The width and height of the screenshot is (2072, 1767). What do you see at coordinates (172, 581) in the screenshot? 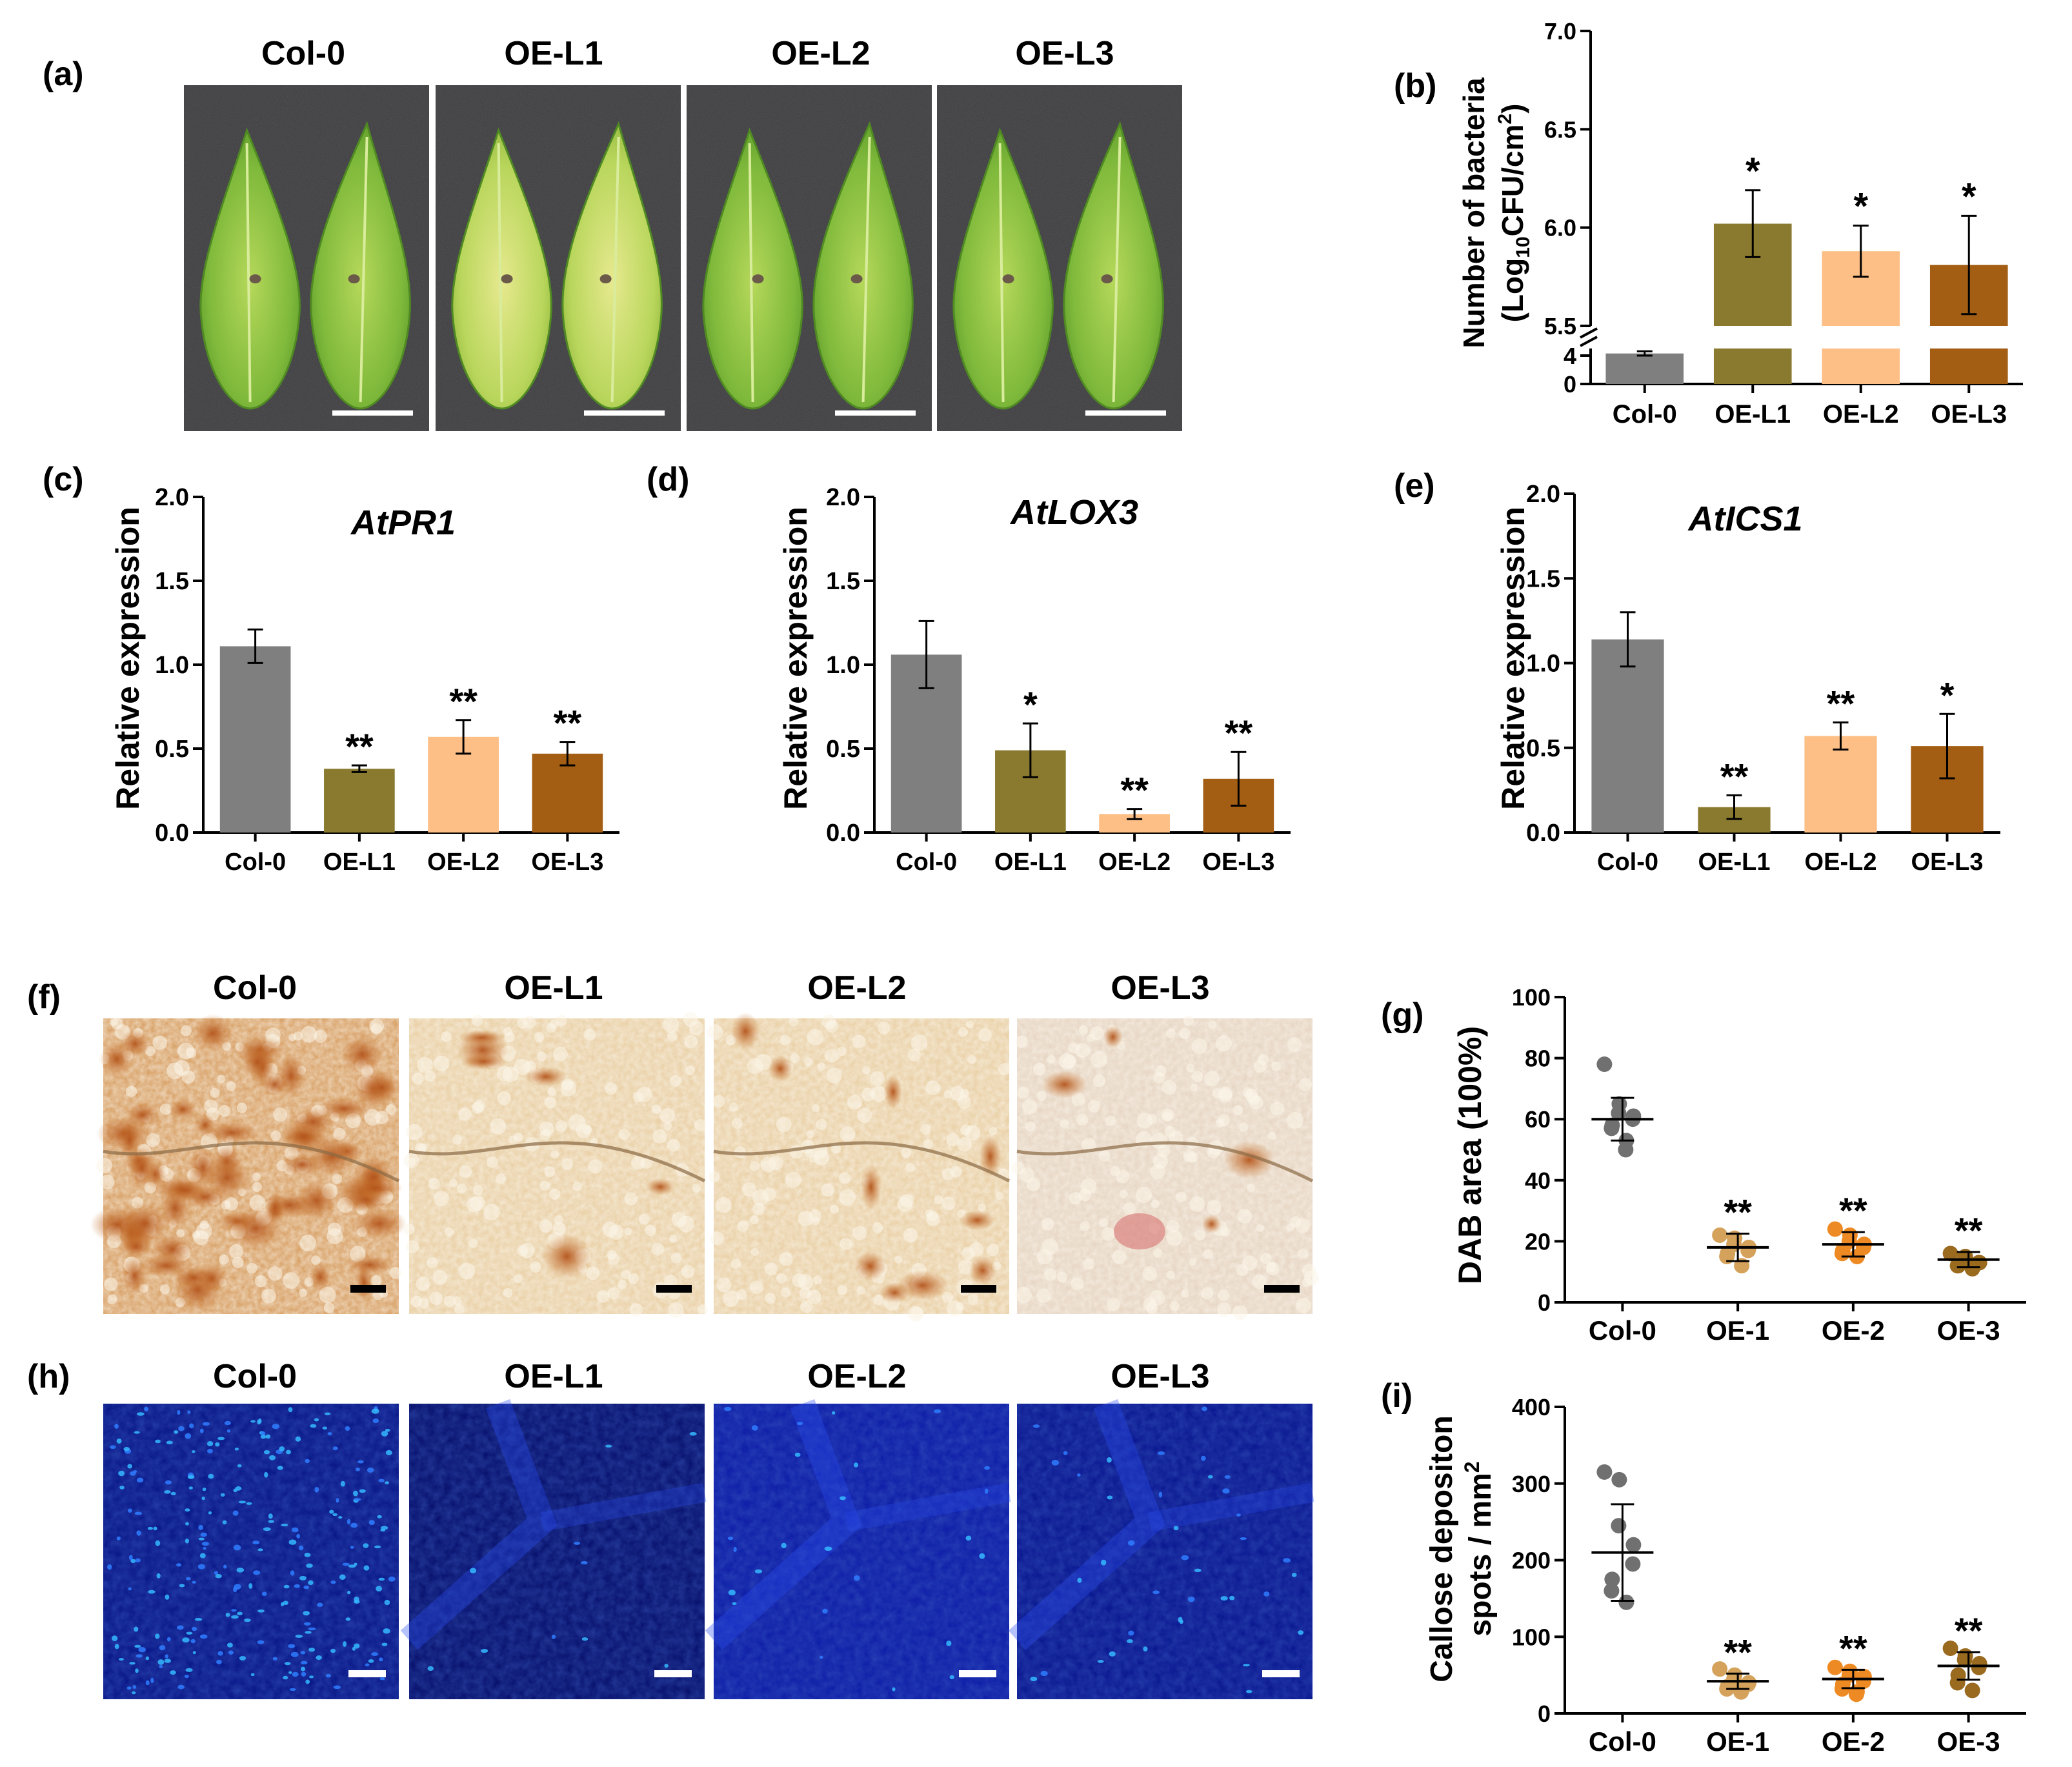
I see `y-tick-label: 1.5` at bounding box center [172, 581].